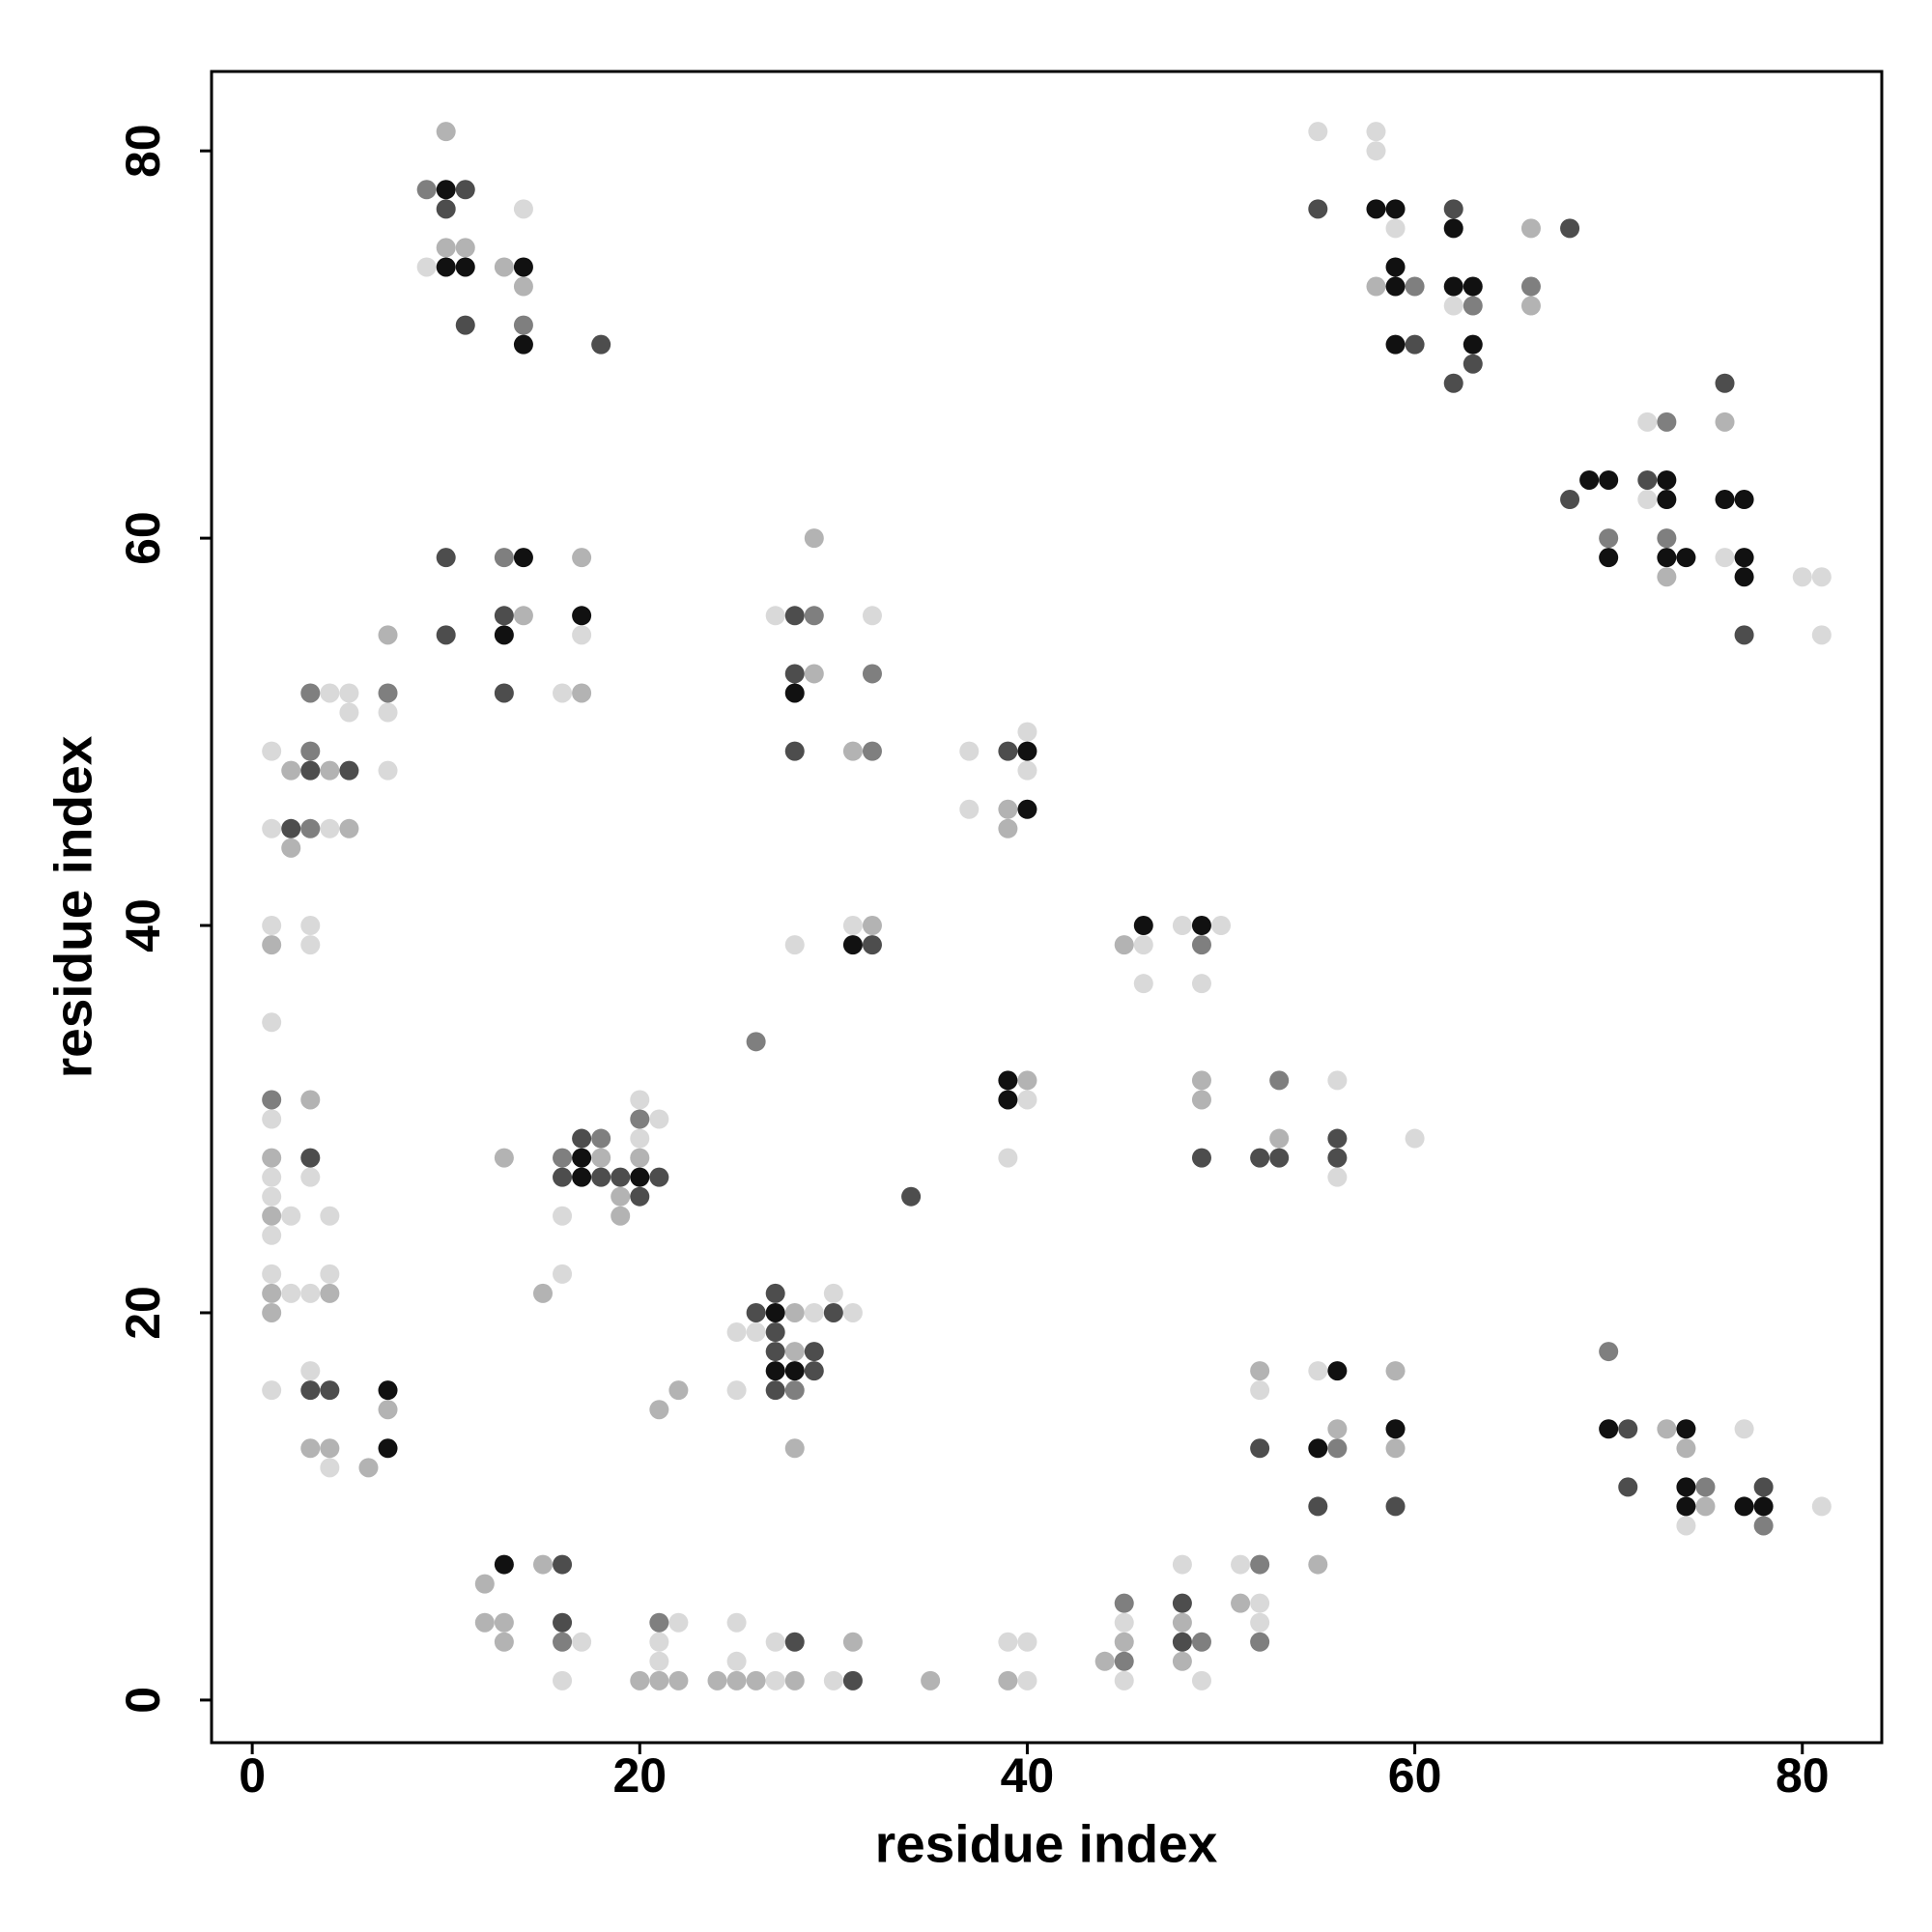 Image resolution: width=1932 pixels, height=1932 pixels. Describe the element at coordinates (639, 1775) in the screenshot. I see `x-tick-label: 20` at that location.